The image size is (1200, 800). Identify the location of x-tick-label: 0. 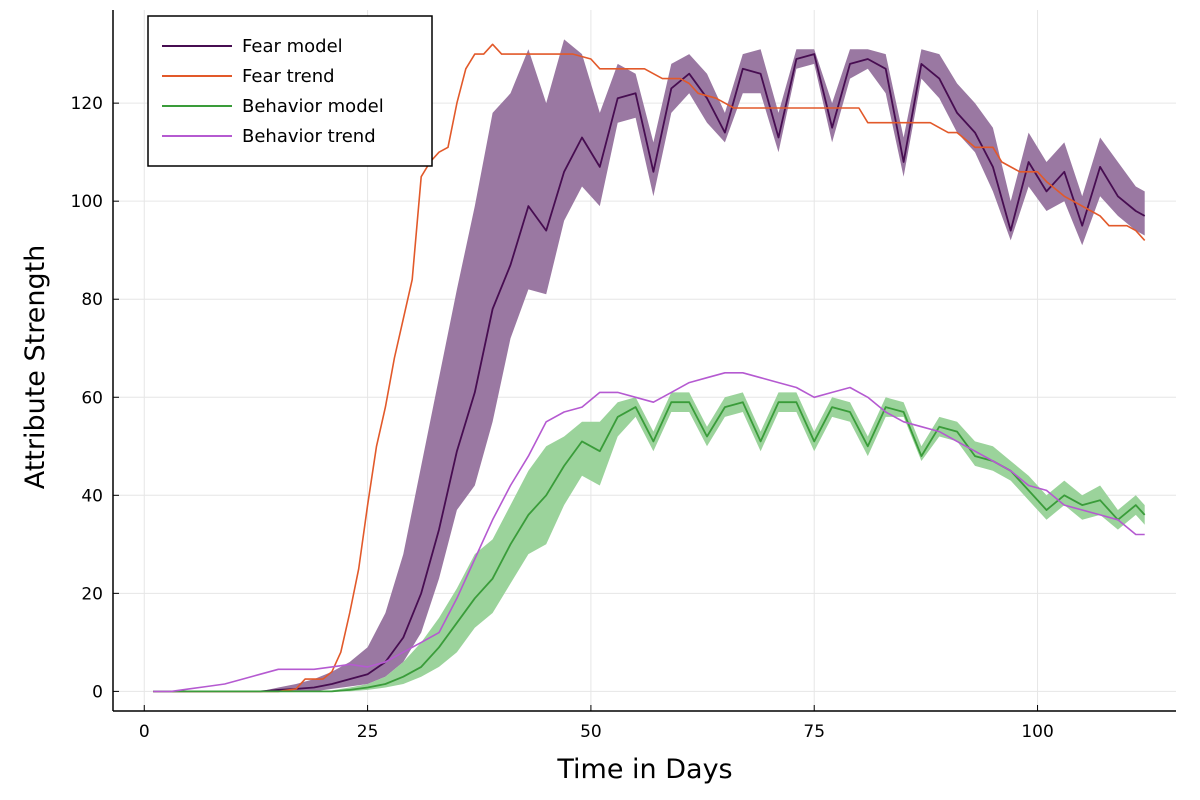
(144, 732).